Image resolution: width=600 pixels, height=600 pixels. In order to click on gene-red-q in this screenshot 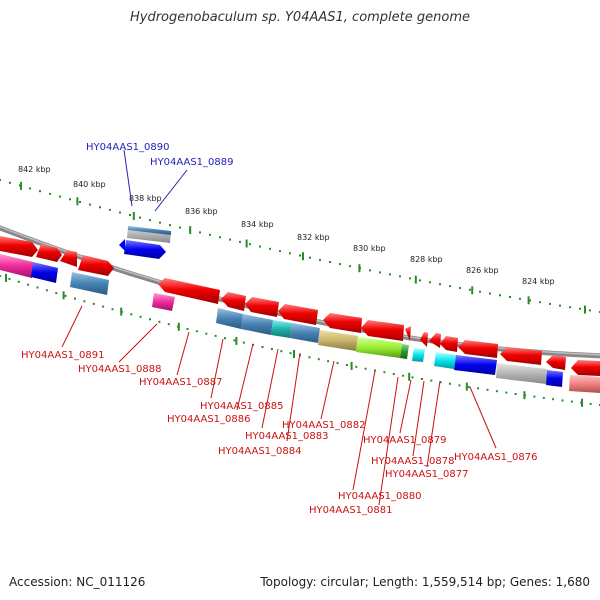, I will do `click(556, 362)`.